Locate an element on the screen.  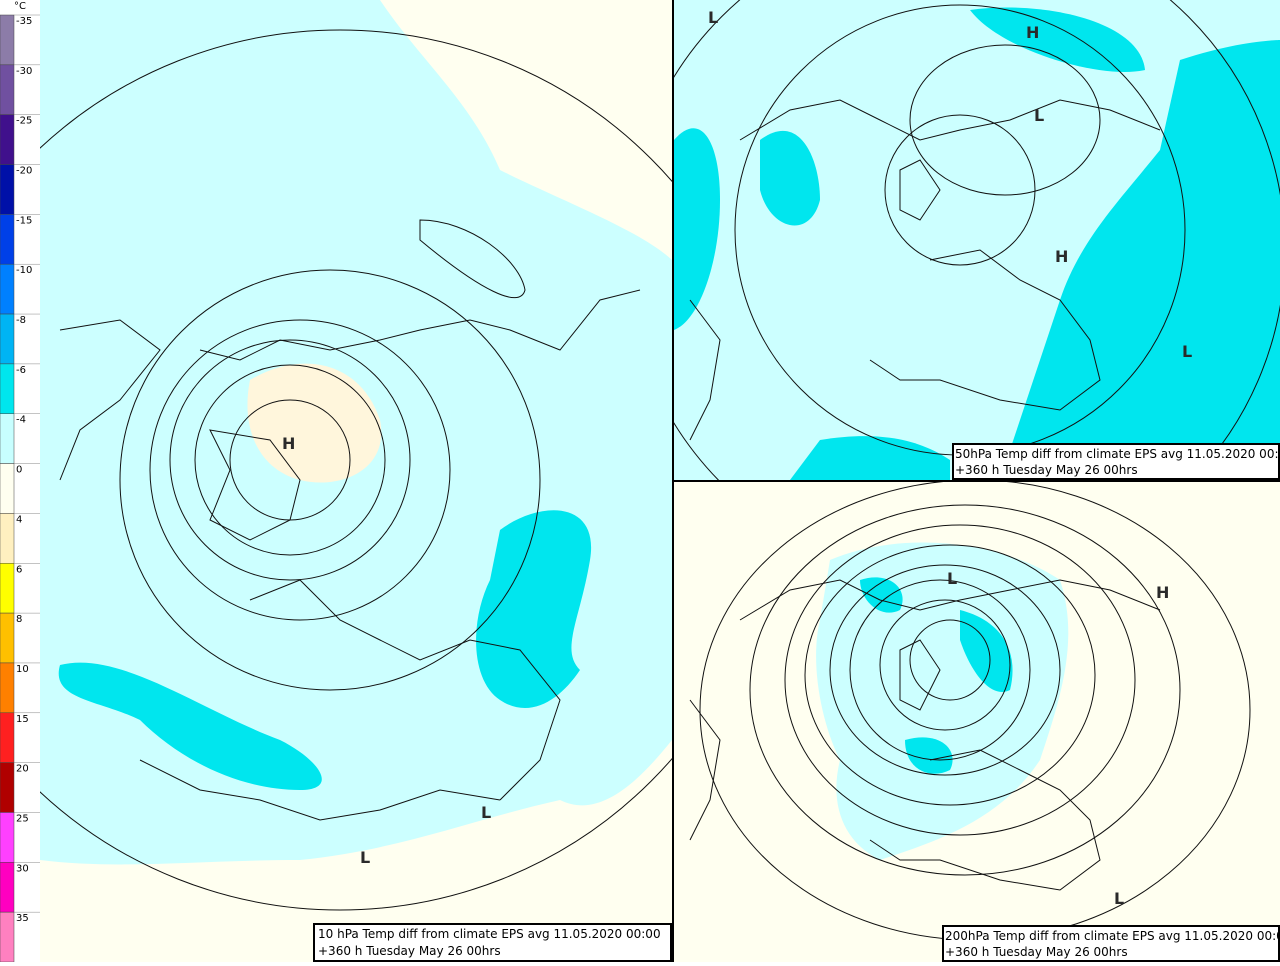
legend-unit: °C is located at coordinates (20, 6).